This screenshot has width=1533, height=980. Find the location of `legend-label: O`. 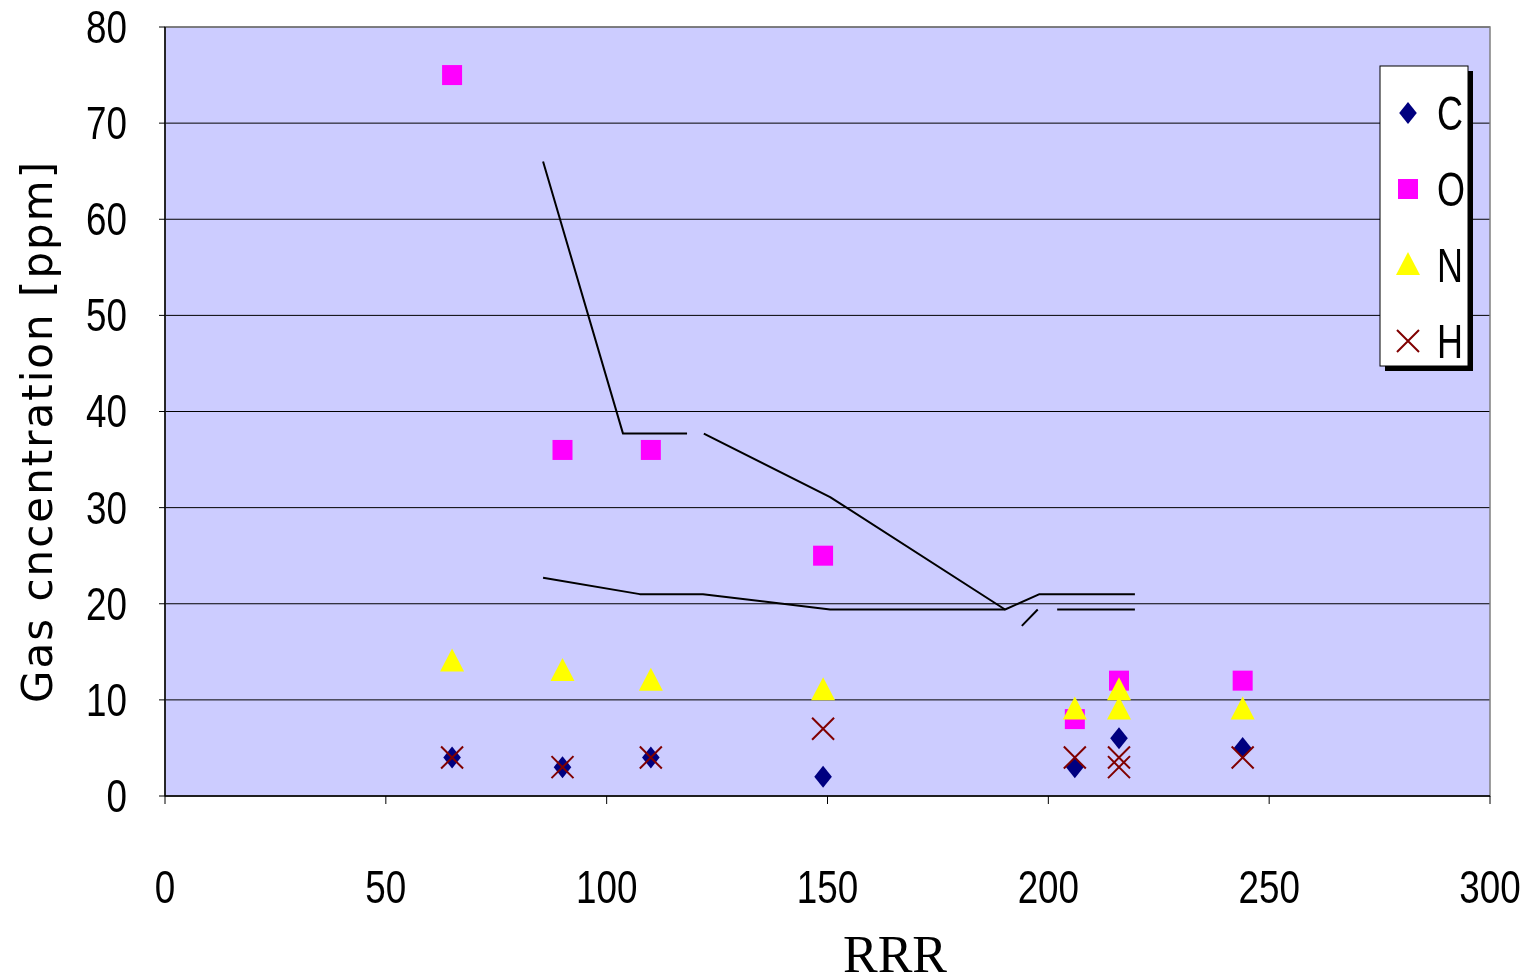

legend-label: O is located at coordinates (1451, 190).